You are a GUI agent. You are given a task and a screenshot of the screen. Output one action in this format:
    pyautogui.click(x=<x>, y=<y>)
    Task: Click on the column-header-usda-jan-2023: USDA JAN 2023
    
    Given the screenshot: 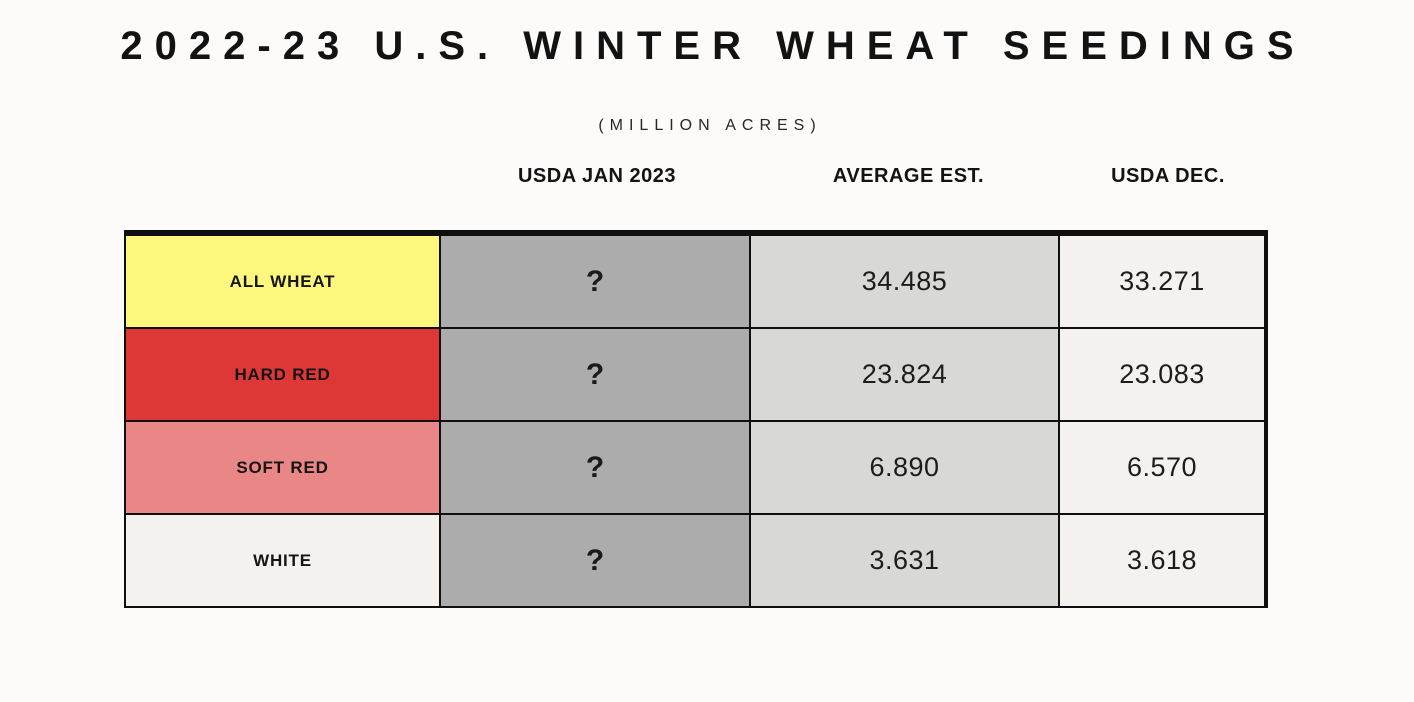 What is the action you would take?
    pyautogui.click(x=597, y=176)
    